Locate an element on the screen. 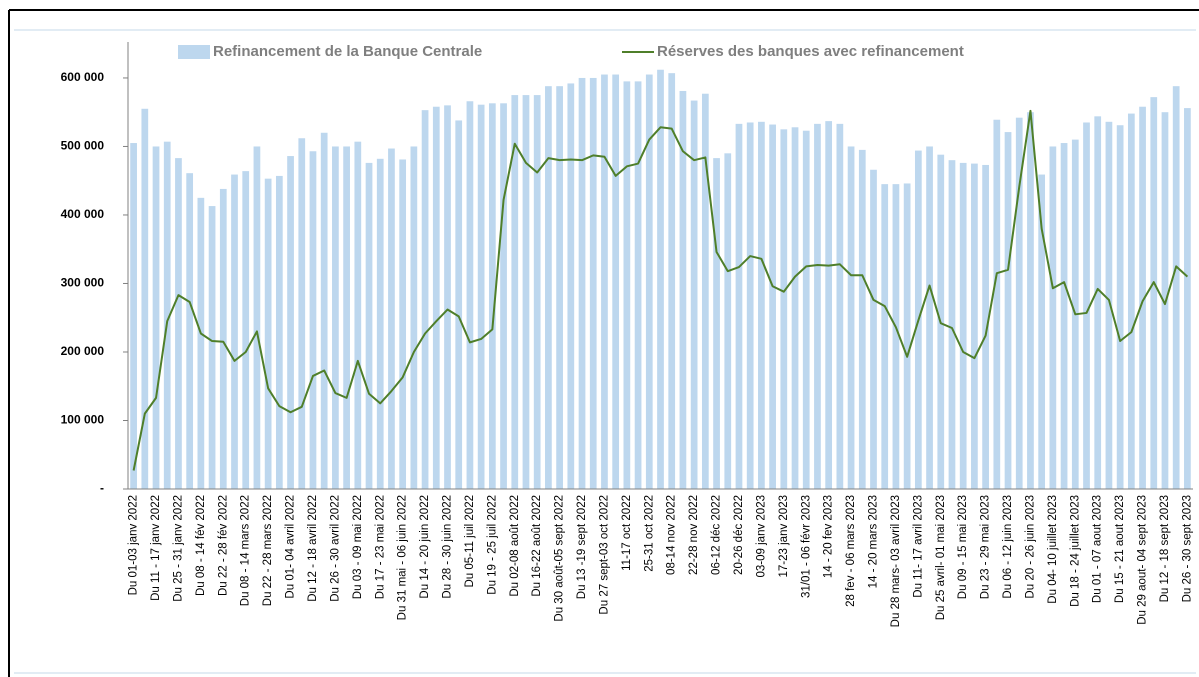 The width and height of the screenshot is (1199, 677). x-tick-label: 17-23 janv 2023 is located at coordinates (784, 536).